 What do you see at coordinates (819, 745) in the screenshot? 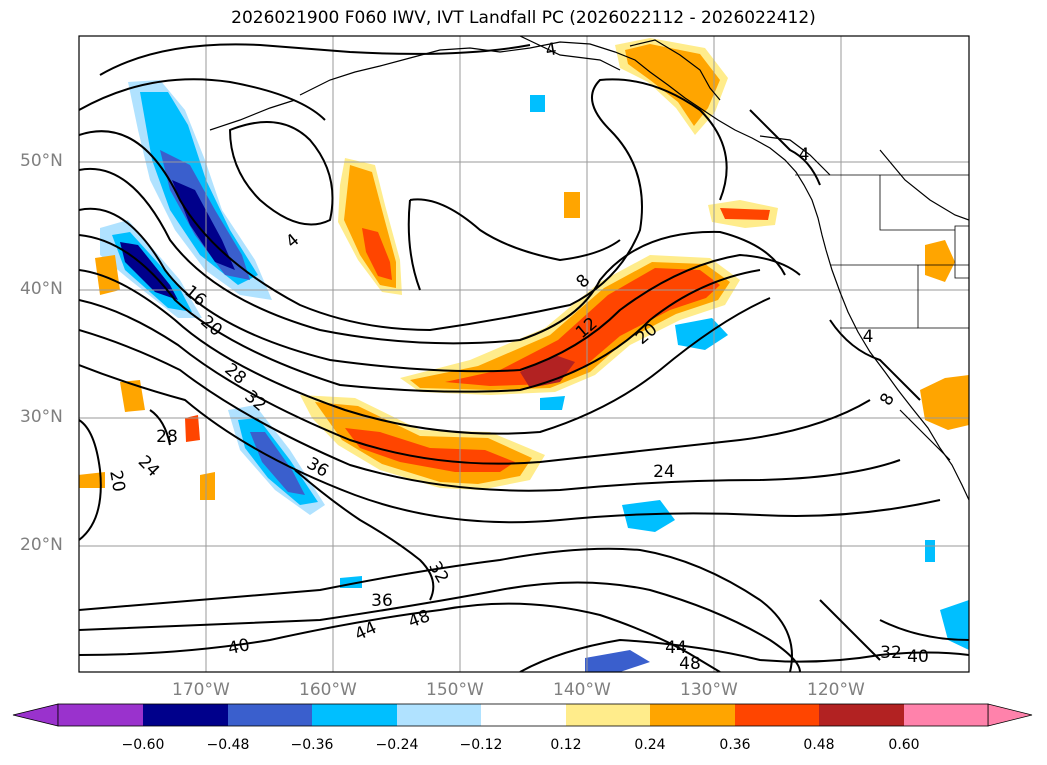
I see `colorbar-tick-label: 0.48` at bounding box center [819, 745].